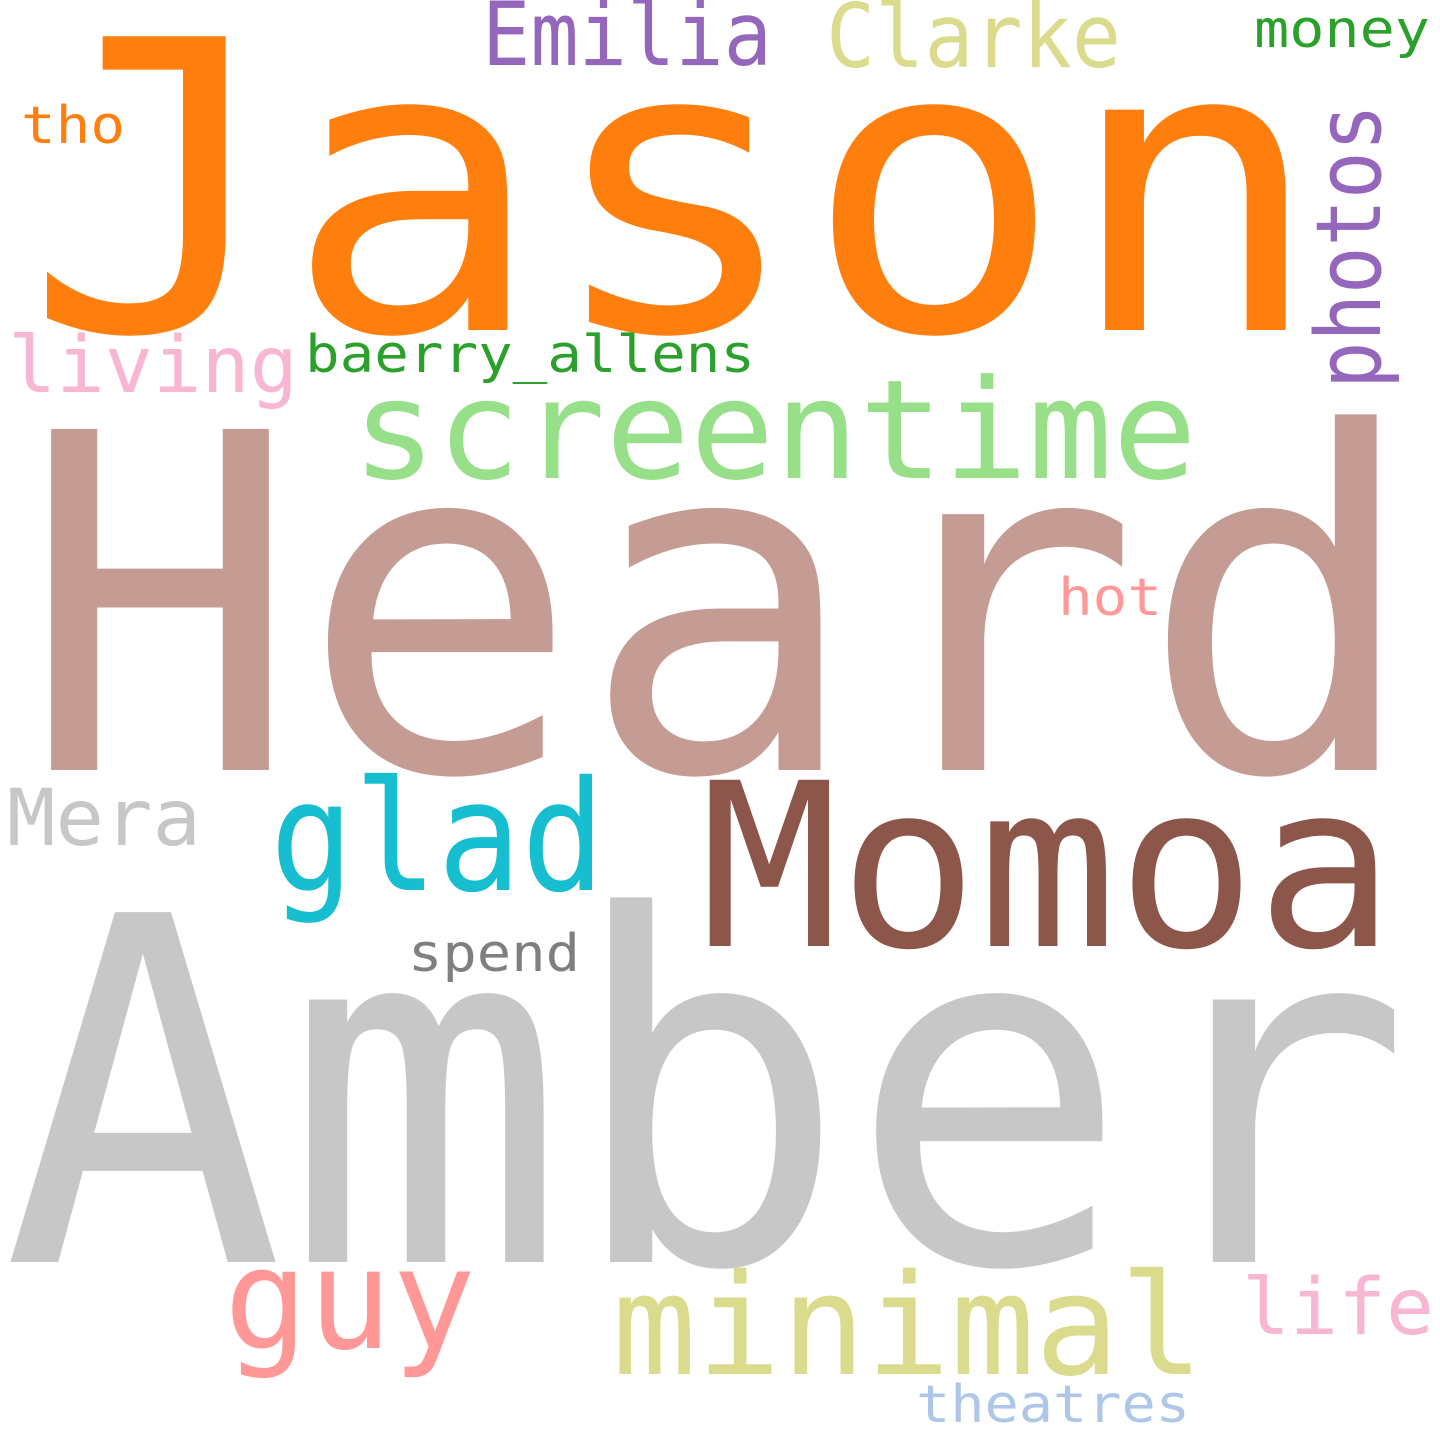  What do you see at coordinates (437, 838) in the screenshot?
I see `word-glad: glad` at bounding box center [437, 838].